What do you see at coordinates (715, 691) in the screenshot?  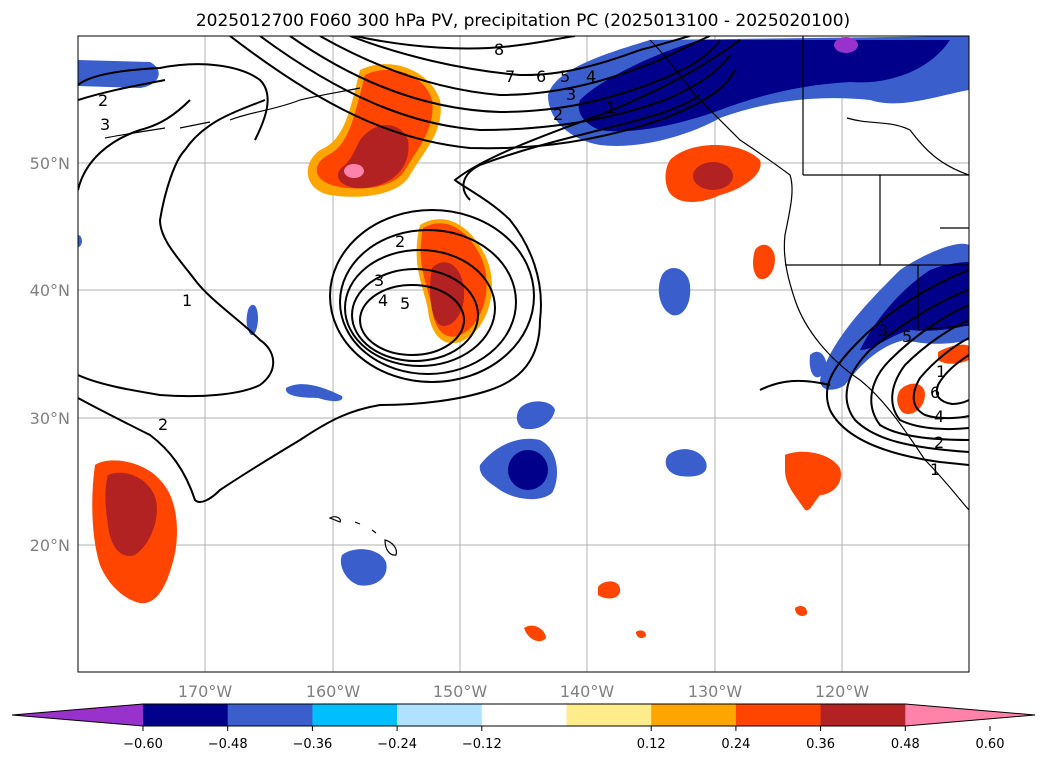 I see `lon-tick-label: 130°W` at bounding box center [715, 691].